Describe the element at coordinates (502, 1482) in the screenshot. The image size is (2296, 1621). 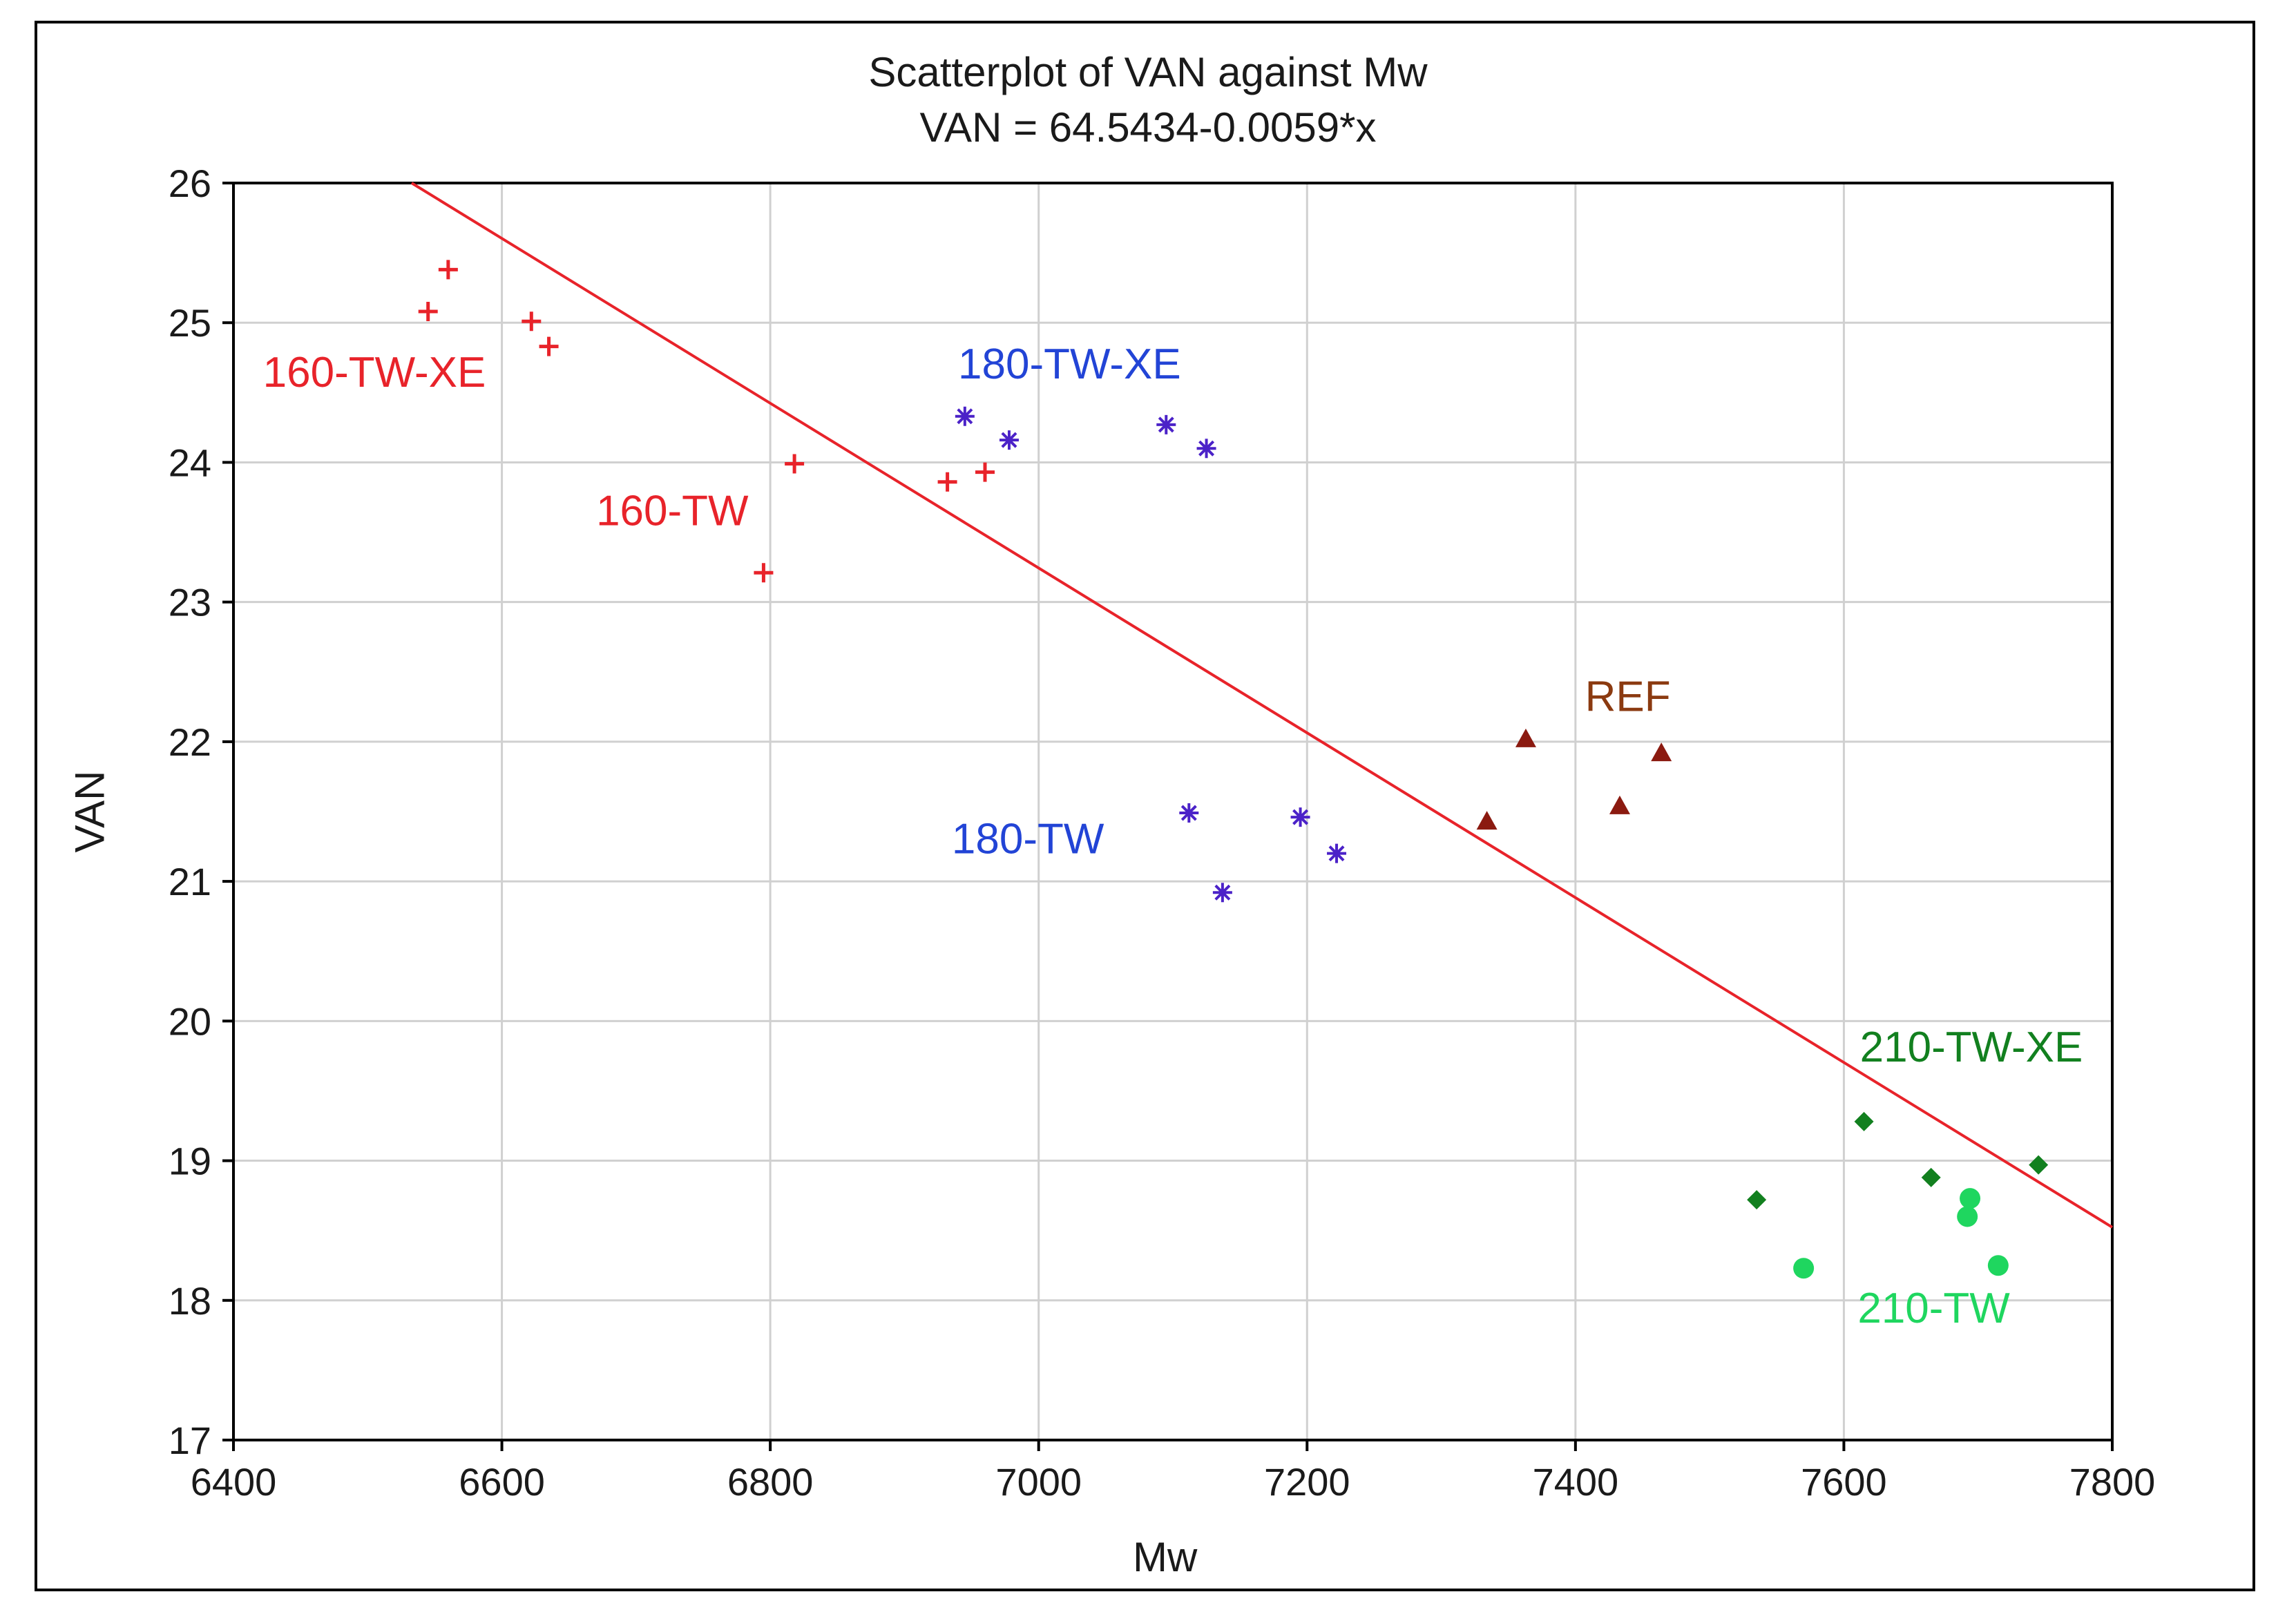
I see `x-tick-label: 6600` at that location.